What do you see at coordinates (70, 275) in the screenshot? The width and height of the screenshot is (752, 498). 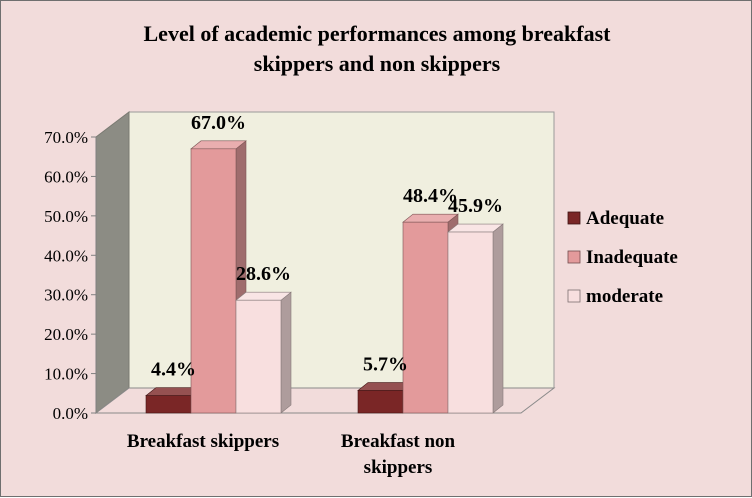 I see `y-axis: 0.0% 10.0% 20.0% 30.0% 40.0% 50.0% 60.0% 70.0%` at bounding box center [70, 275].